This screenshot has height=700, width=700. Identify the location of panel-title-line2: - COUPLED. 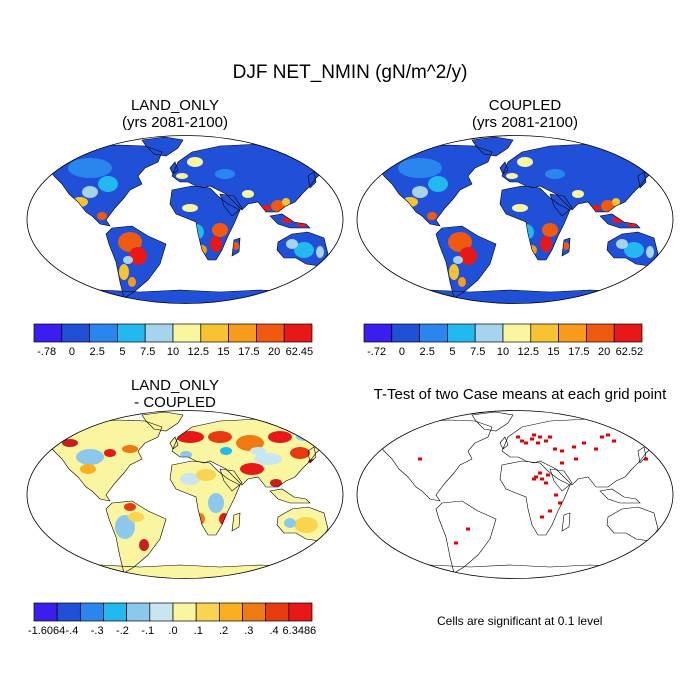
(175, 402).